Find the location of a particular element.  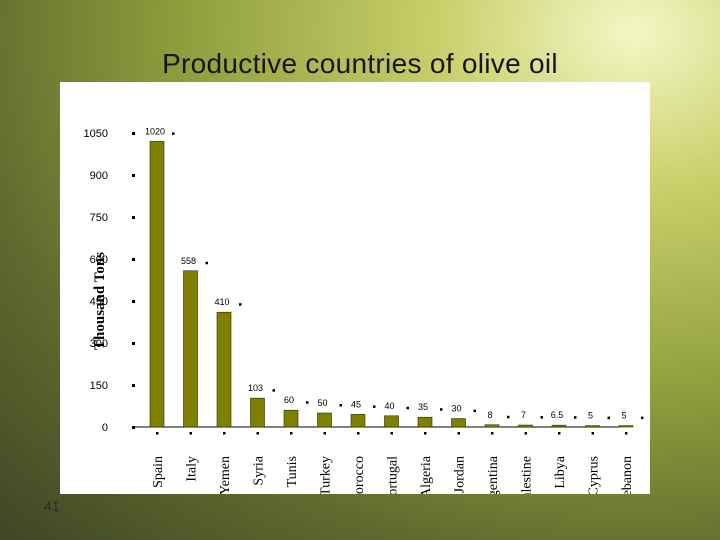

bar-spain is located at coordinates (157, 284).